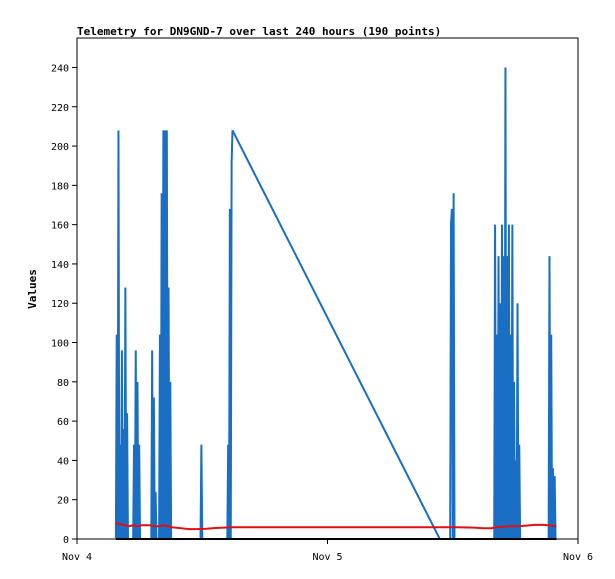 This screenshot has width=615, height=579. I want to click on y-tick-label: 140, so click(60, 265).